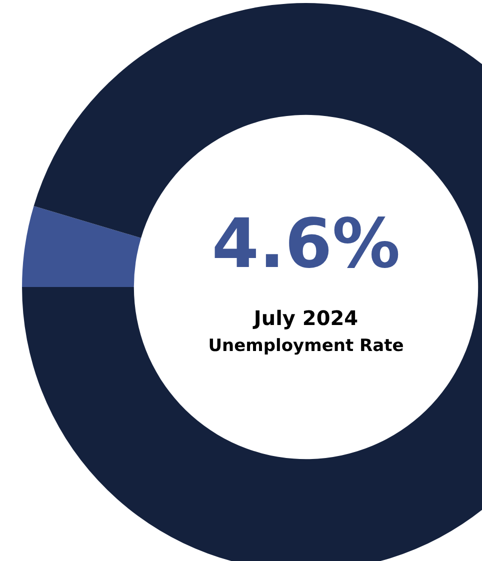  What do you see at coordinates (306, 318) in the screenshot?
I see `text: July 2024` at bounding box center [306, 318].